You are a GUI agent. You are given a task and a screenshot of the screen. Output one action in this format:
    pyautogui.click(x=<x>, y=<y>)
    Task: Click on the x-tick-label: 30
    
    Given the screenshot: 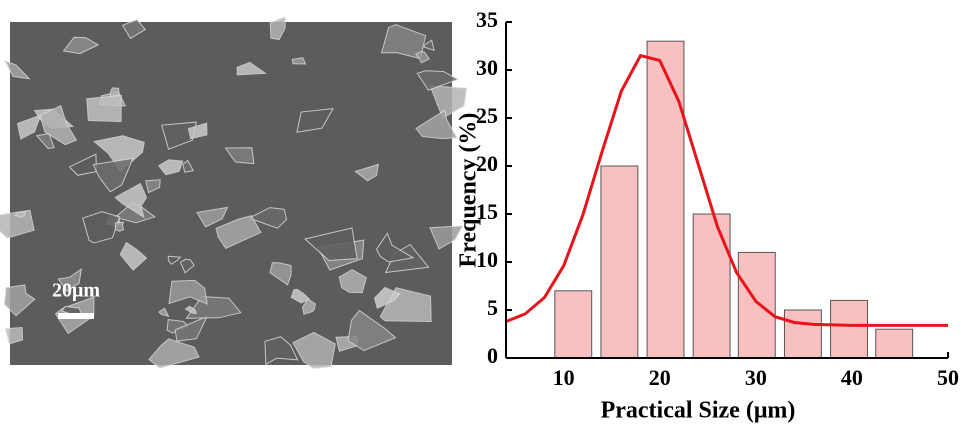 What is the action you would take?
    pyautogui.click(x=756, y=377)
    